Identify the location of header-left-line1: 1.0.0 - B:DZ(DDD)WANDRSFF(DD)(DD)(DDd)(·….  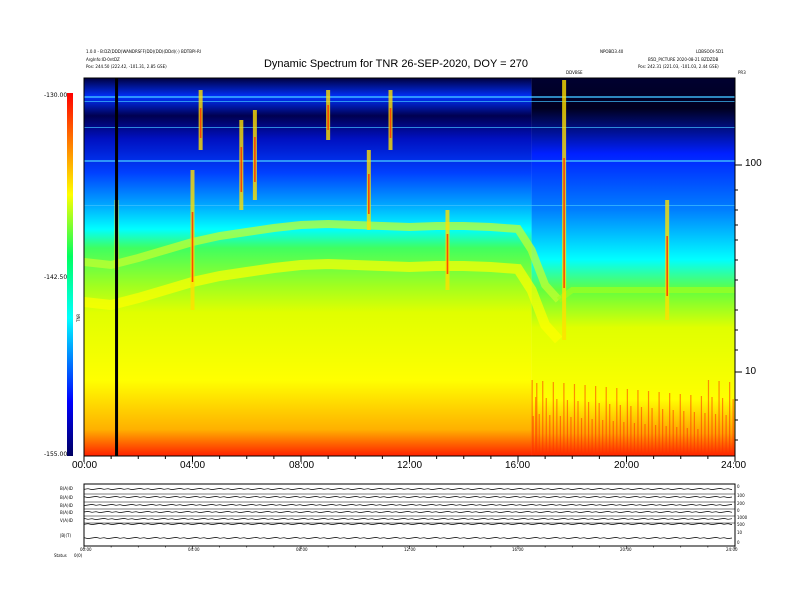
(143, 51).